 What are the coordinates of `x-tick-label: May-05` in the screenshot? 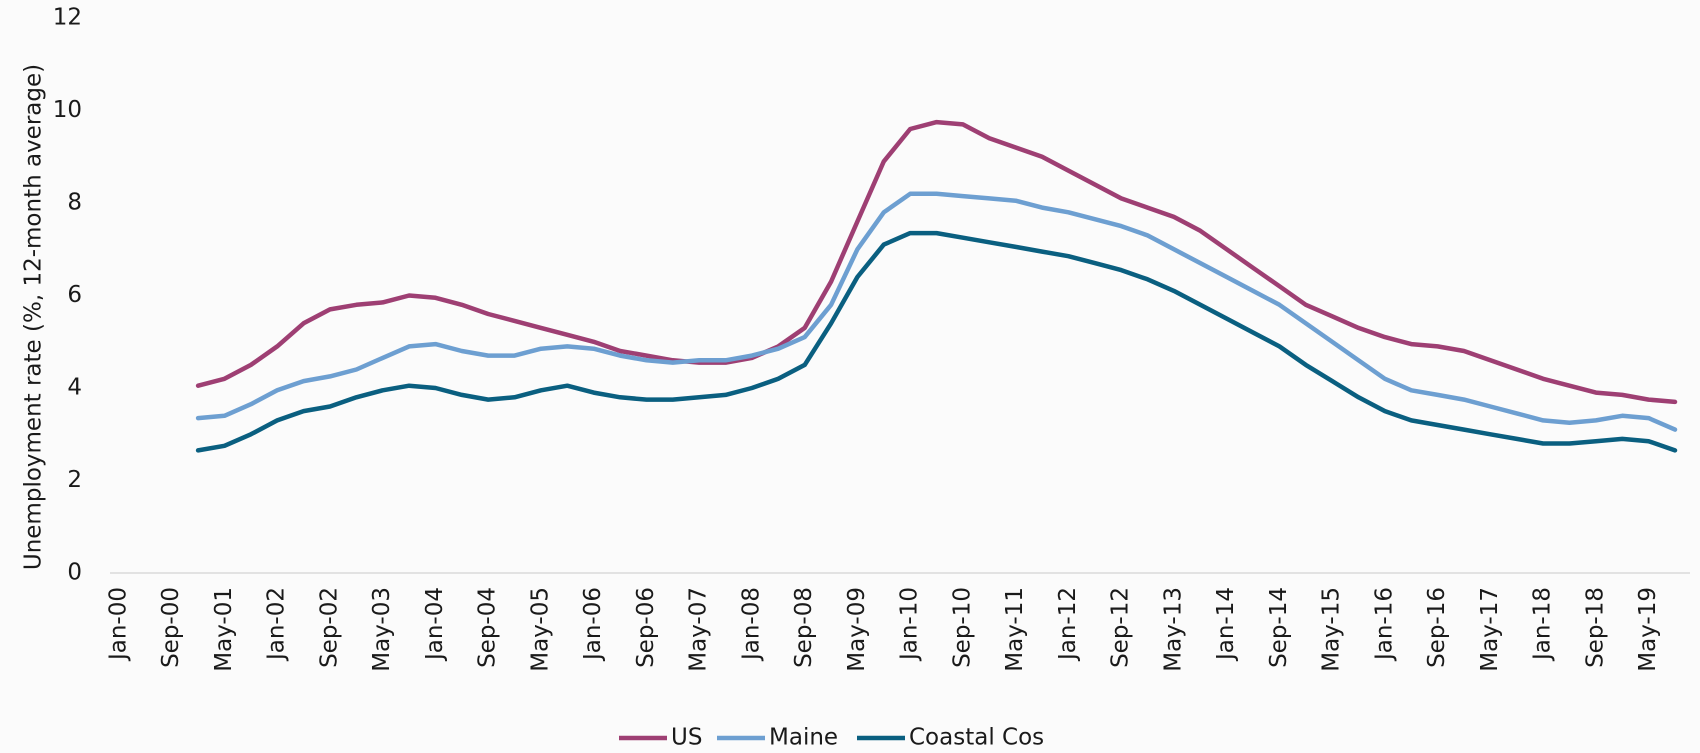 It's located at (540, 629).